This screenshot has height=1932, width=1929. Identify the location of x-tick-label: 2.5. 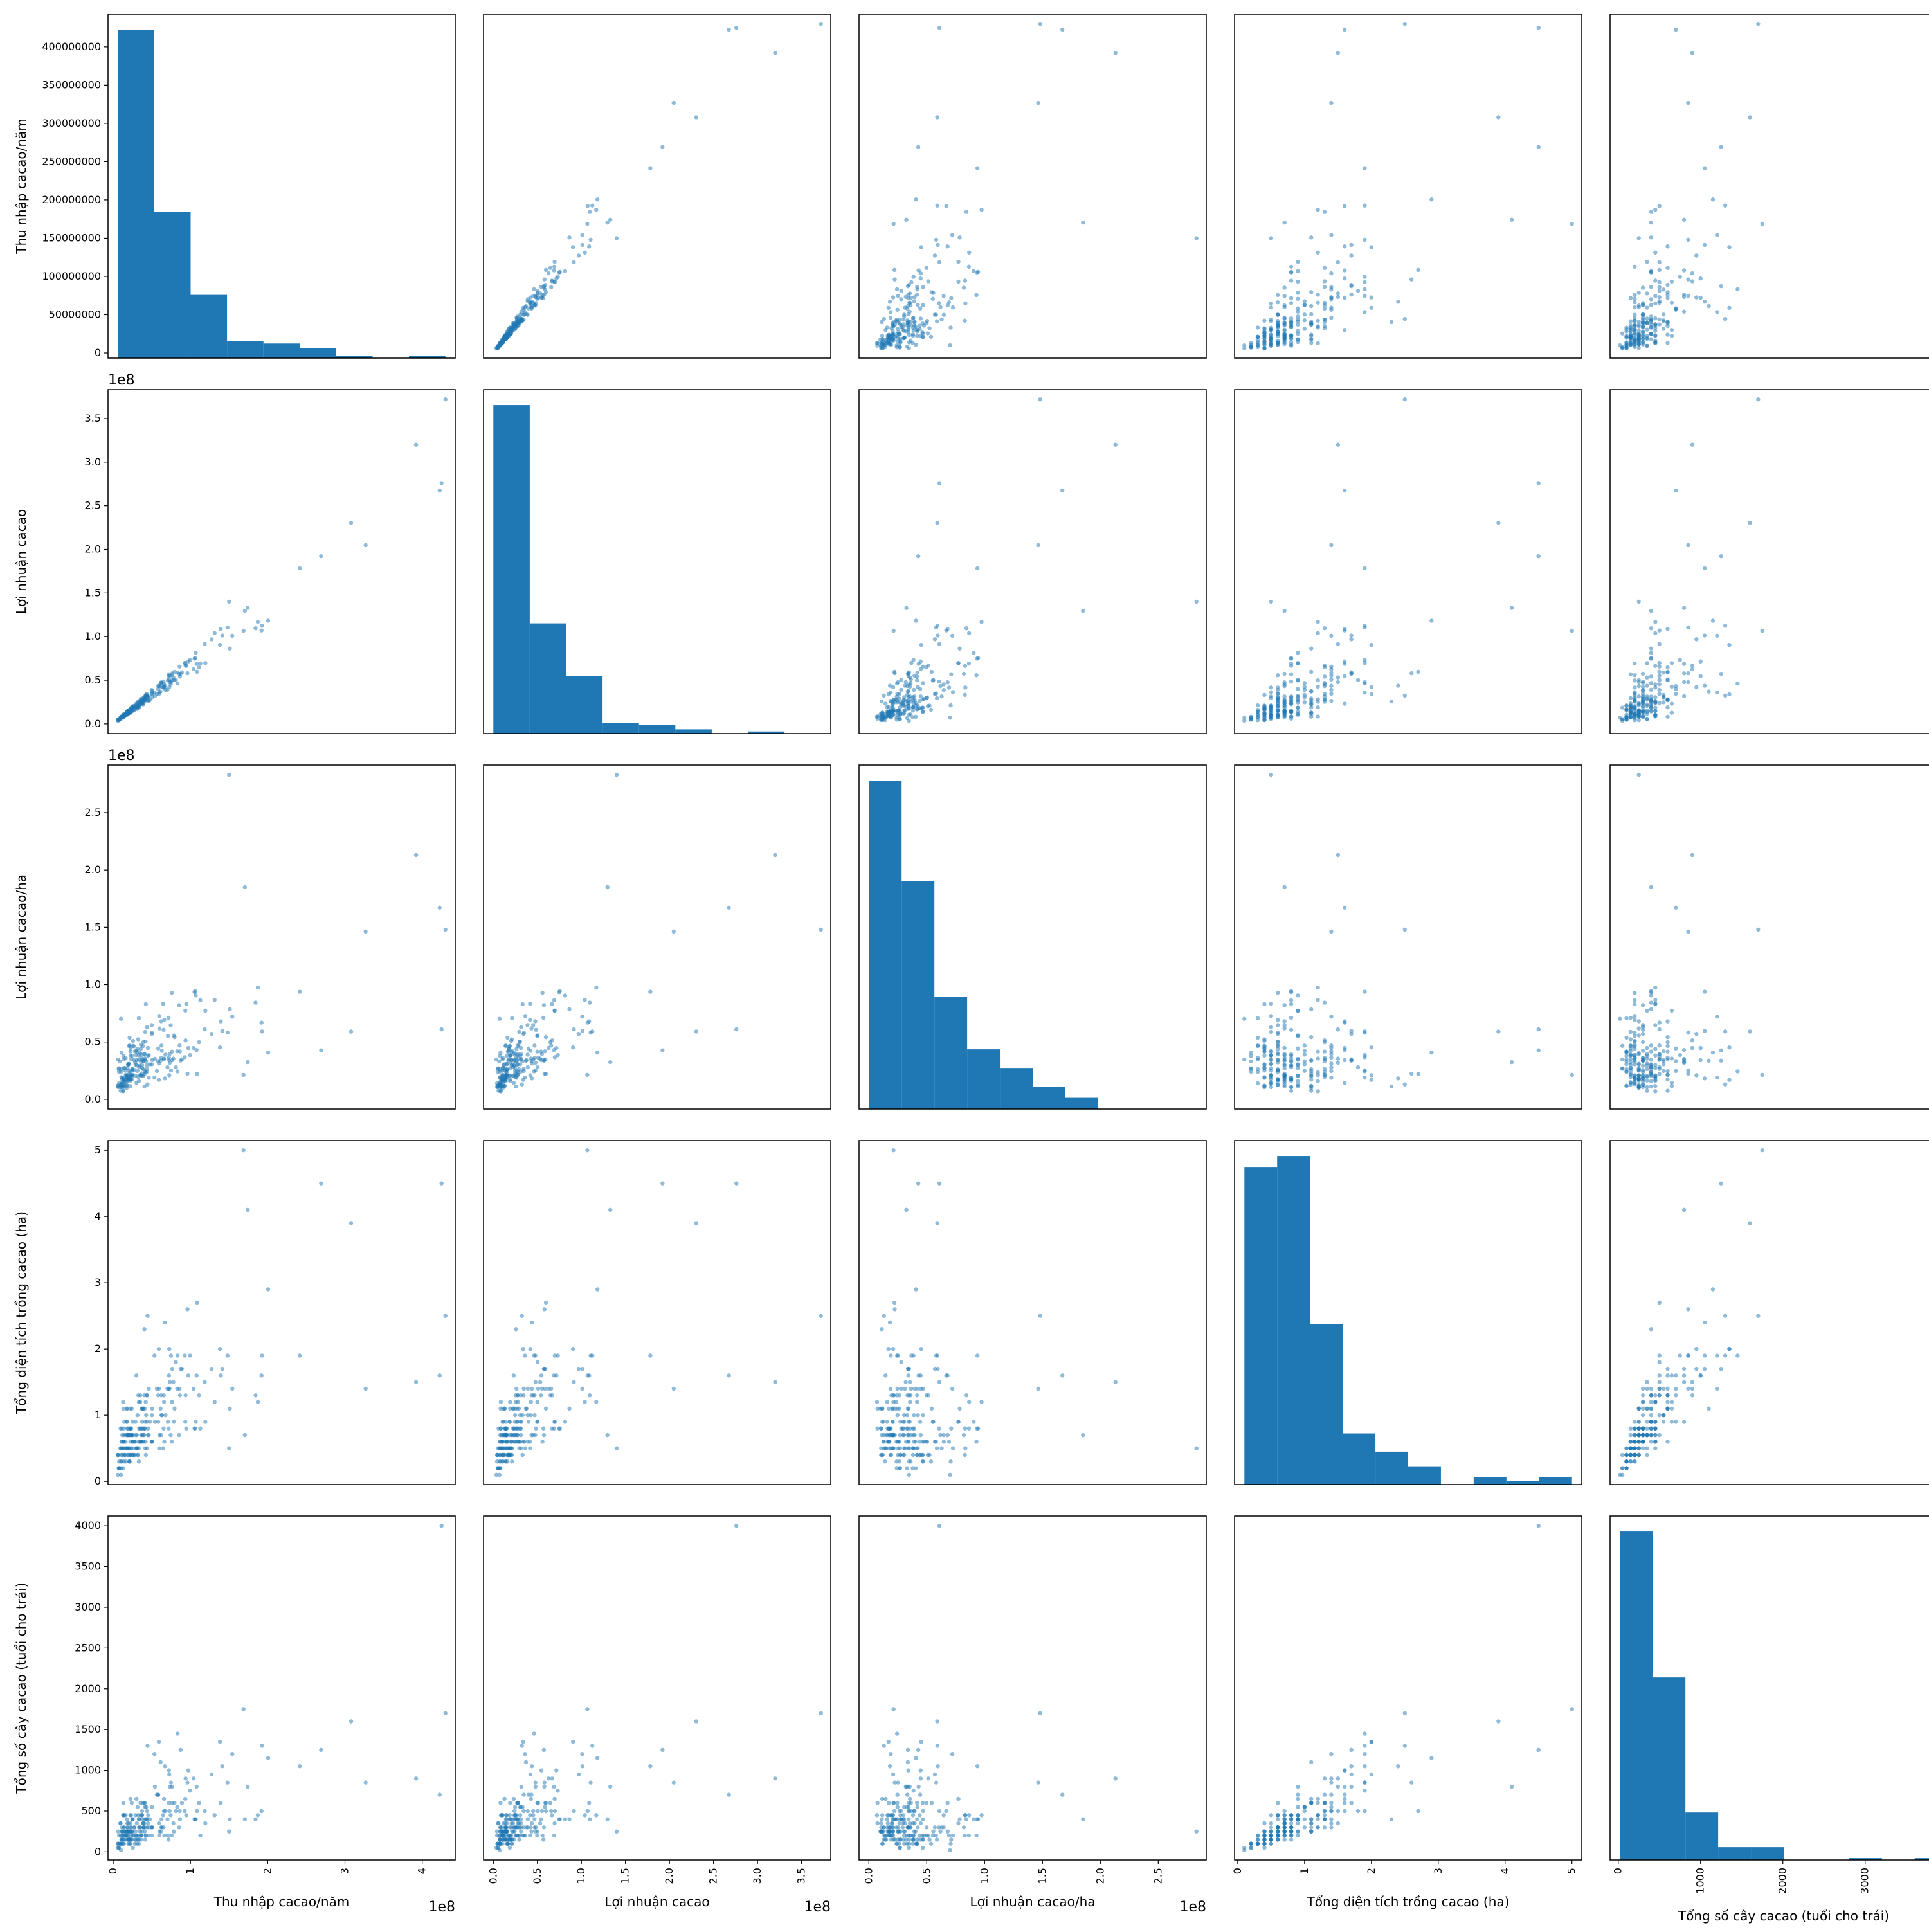
(713, 1876).